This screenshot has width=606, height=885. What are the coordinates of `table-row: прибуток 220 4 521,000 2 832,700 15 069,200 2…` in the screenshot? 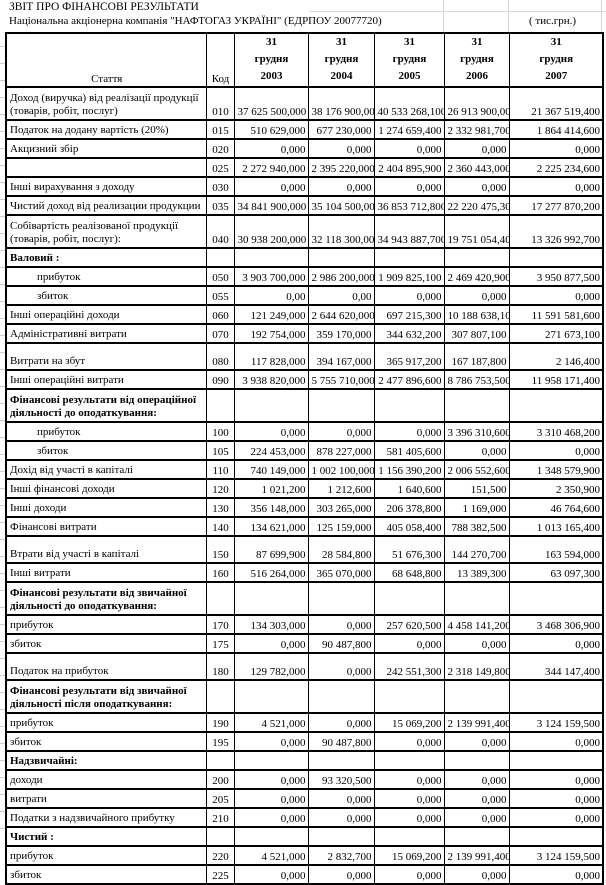 It's located at (304, 855).